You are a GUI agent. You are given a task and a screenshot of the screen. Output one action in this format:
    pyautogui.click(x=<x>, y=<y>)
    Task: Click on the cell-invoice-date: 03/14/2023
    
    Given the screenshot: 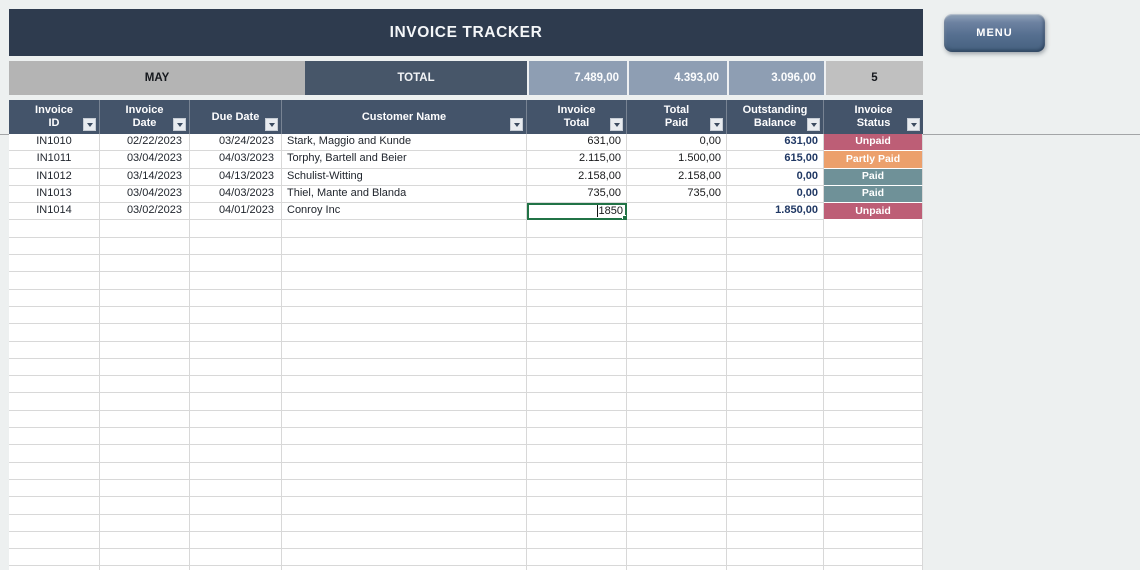 What is the action you would take?
    pyautogui.click(x=145, y=177)
    